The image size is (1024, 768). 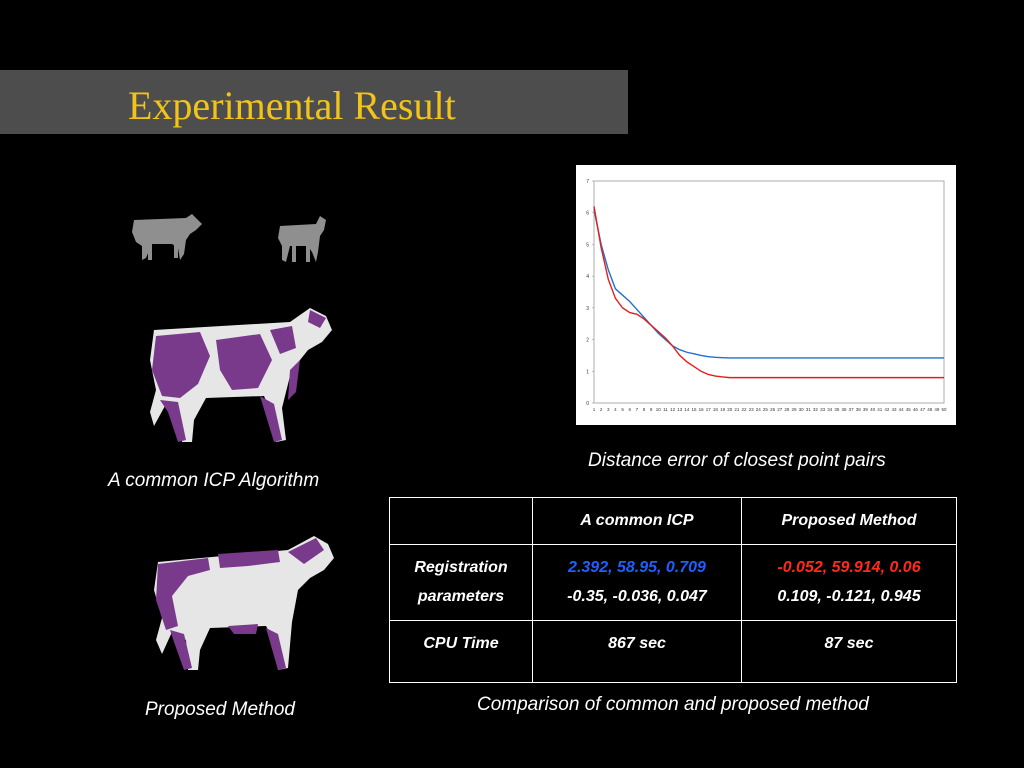 What do you see at coordinates (673, 704) in the screenshot?
I see `table-caption: Comparison of common and proposed method` at bounding box center [673, 704].